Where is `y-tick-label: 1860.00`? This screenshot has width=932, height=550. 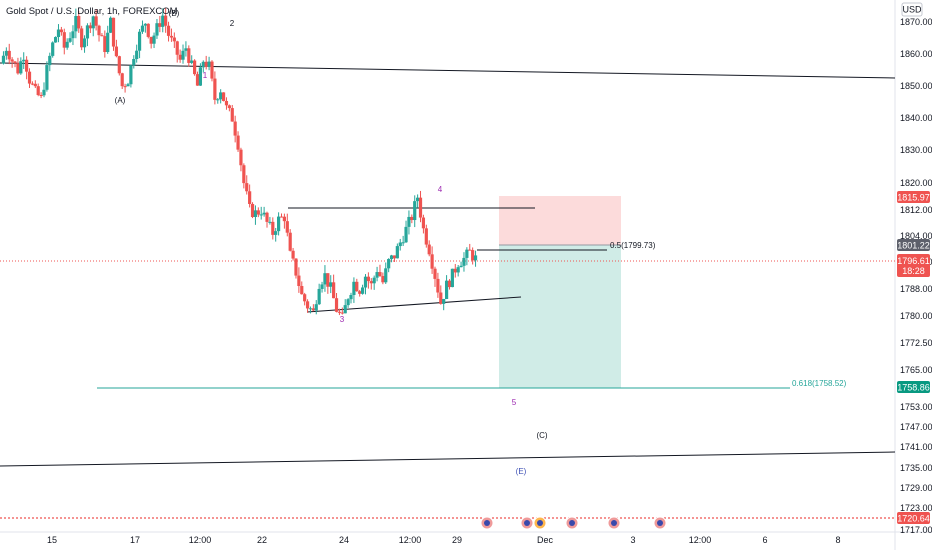 y-tick-label: 1860.00 is located at coordinates (916, 54).